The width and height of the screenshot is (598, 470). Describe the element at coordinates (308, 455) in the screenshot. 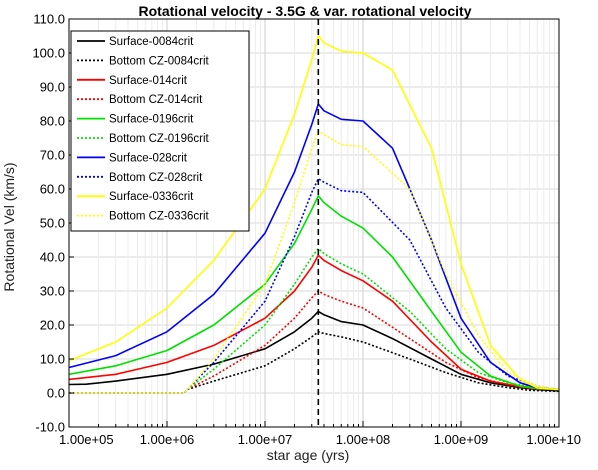

I see `x-axis-label: star age (yrs)` at that location.